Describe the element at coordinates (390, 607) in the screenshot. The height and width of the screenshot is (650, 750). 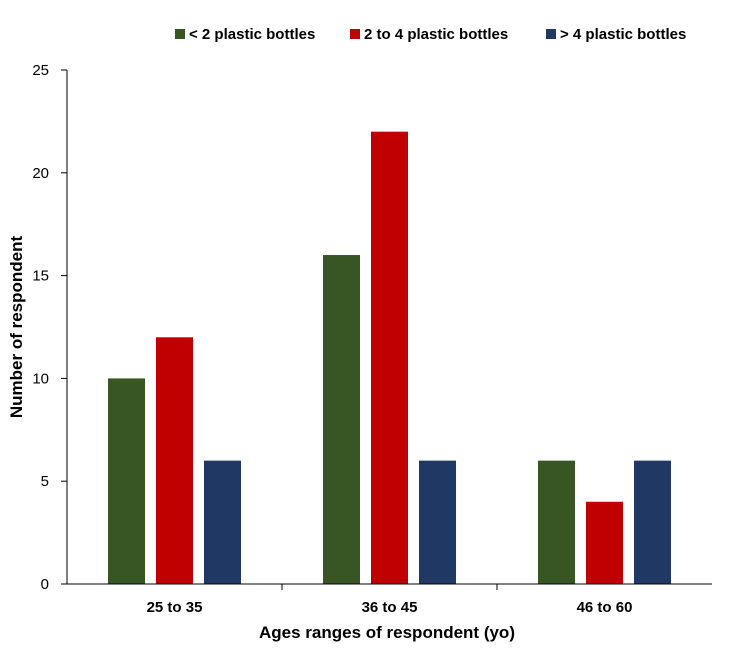
I see `x-tick-label: 36 to 45` at that location.